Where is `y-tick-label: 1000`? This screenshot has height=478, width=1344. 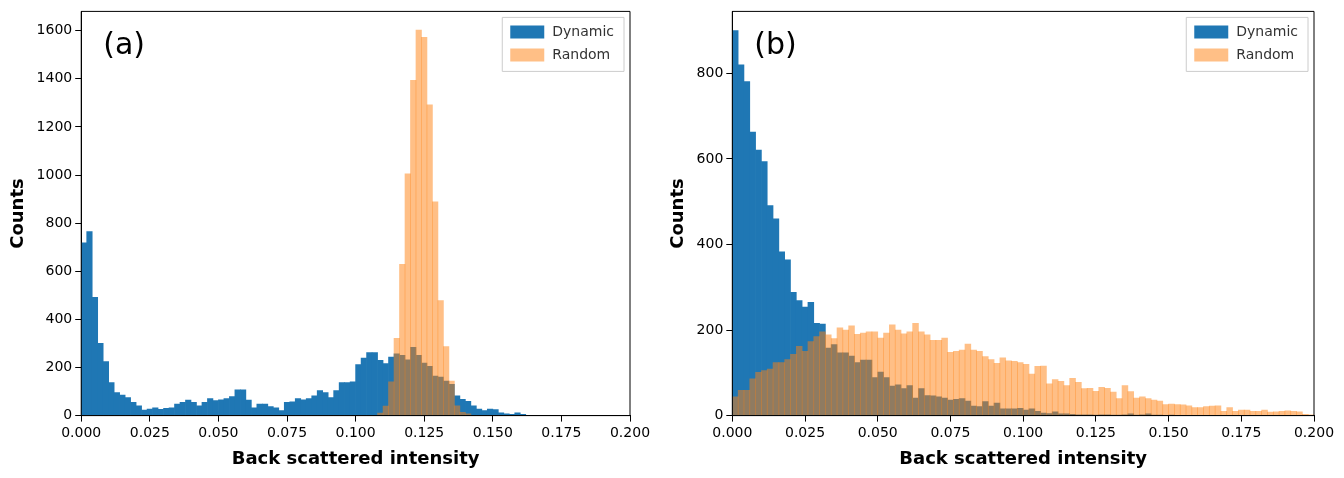
y-tick-label: 1000 is located at coordinates (54, 173).